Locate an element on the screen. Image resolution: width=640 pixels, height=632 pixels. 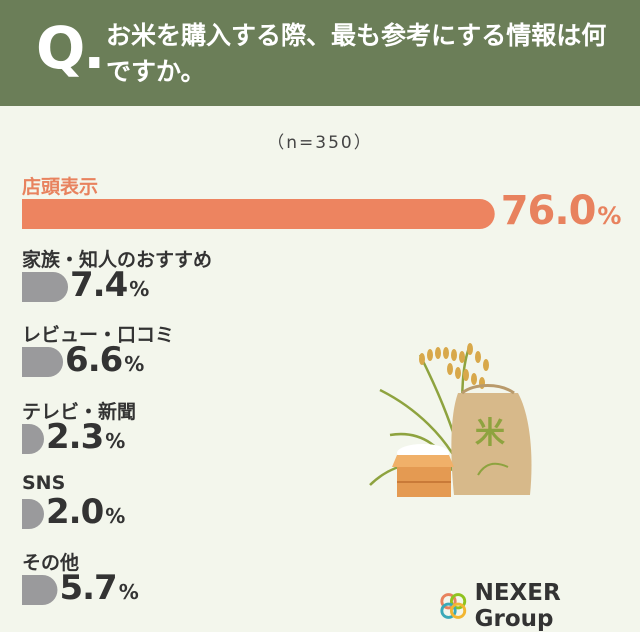
value-label: 76.0% is located at coordinates (561, 211).